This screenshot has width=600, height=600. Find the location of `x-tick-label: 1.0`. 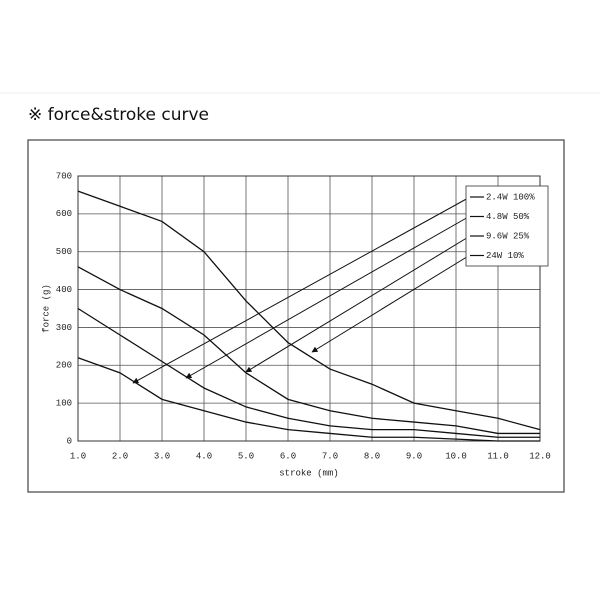

x-tick-label: 1.0 is located at coordinates (78, 456).